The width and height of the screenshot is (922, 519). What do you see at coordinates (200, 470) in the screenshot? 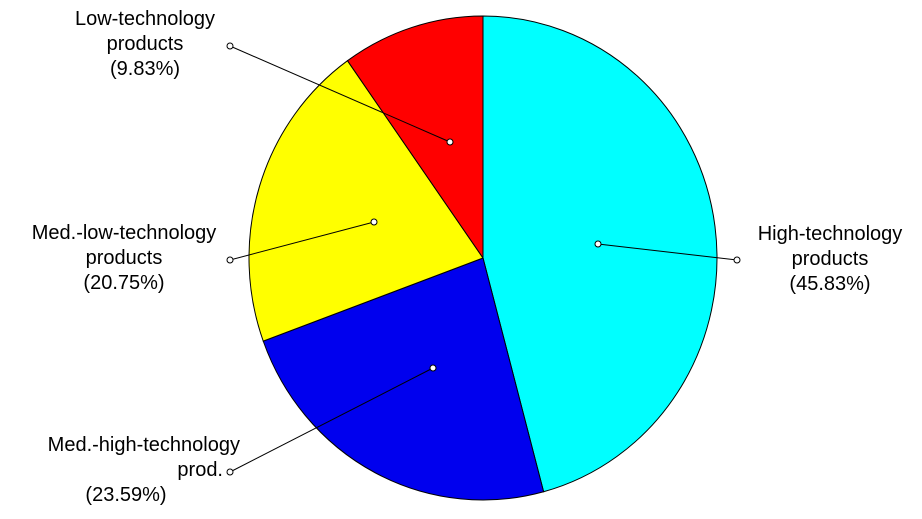
I see `slice-label-2-line-2: prod.` at bounding box center [200, 470].